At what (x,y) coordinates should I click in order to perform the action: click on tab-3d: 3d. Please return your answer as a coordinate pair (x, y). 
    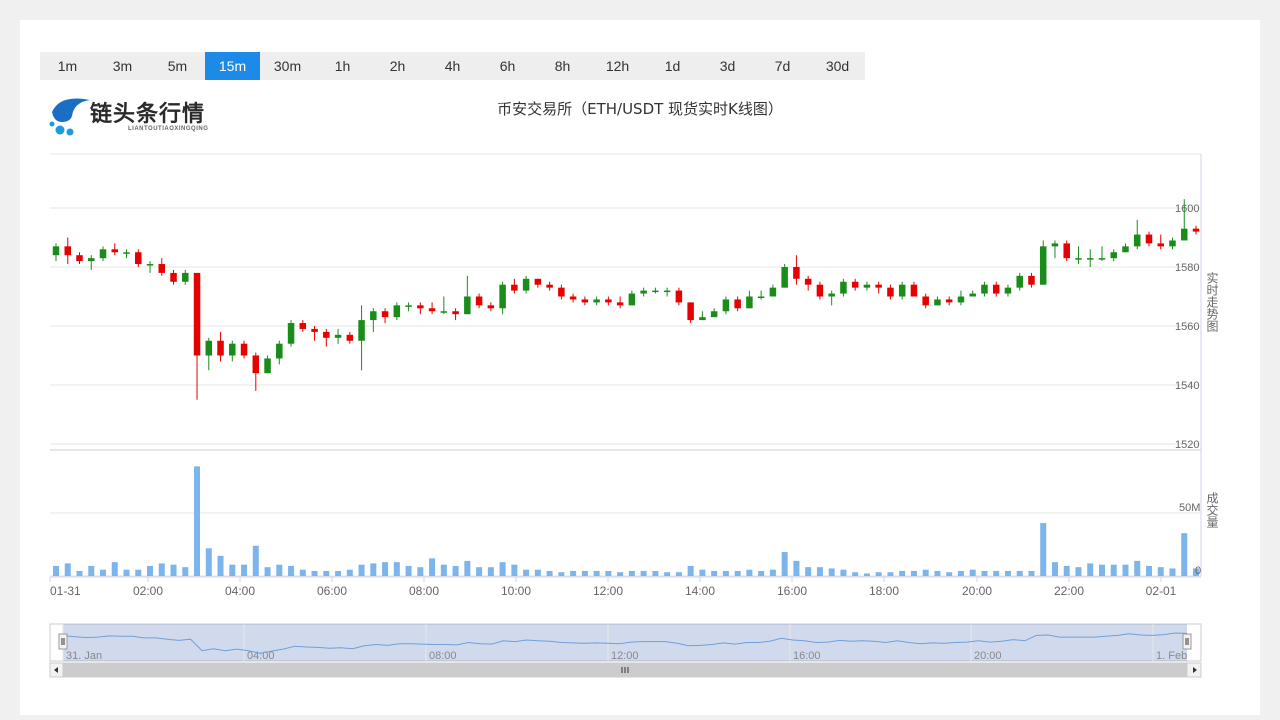
    Looking at the image, I should click on (727, 66).